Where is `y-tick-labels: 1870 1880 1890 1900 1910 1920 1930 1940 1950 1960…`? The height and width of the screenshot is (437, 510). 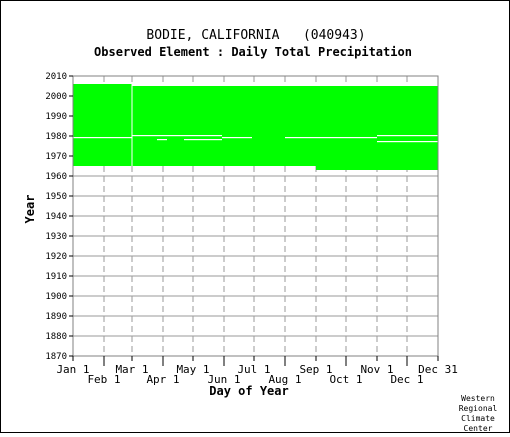 y-tick-labels: 1870 1880 1890 1900 1910 1920 1930 1940 1950 1960… is located at coordinates (59, 217).